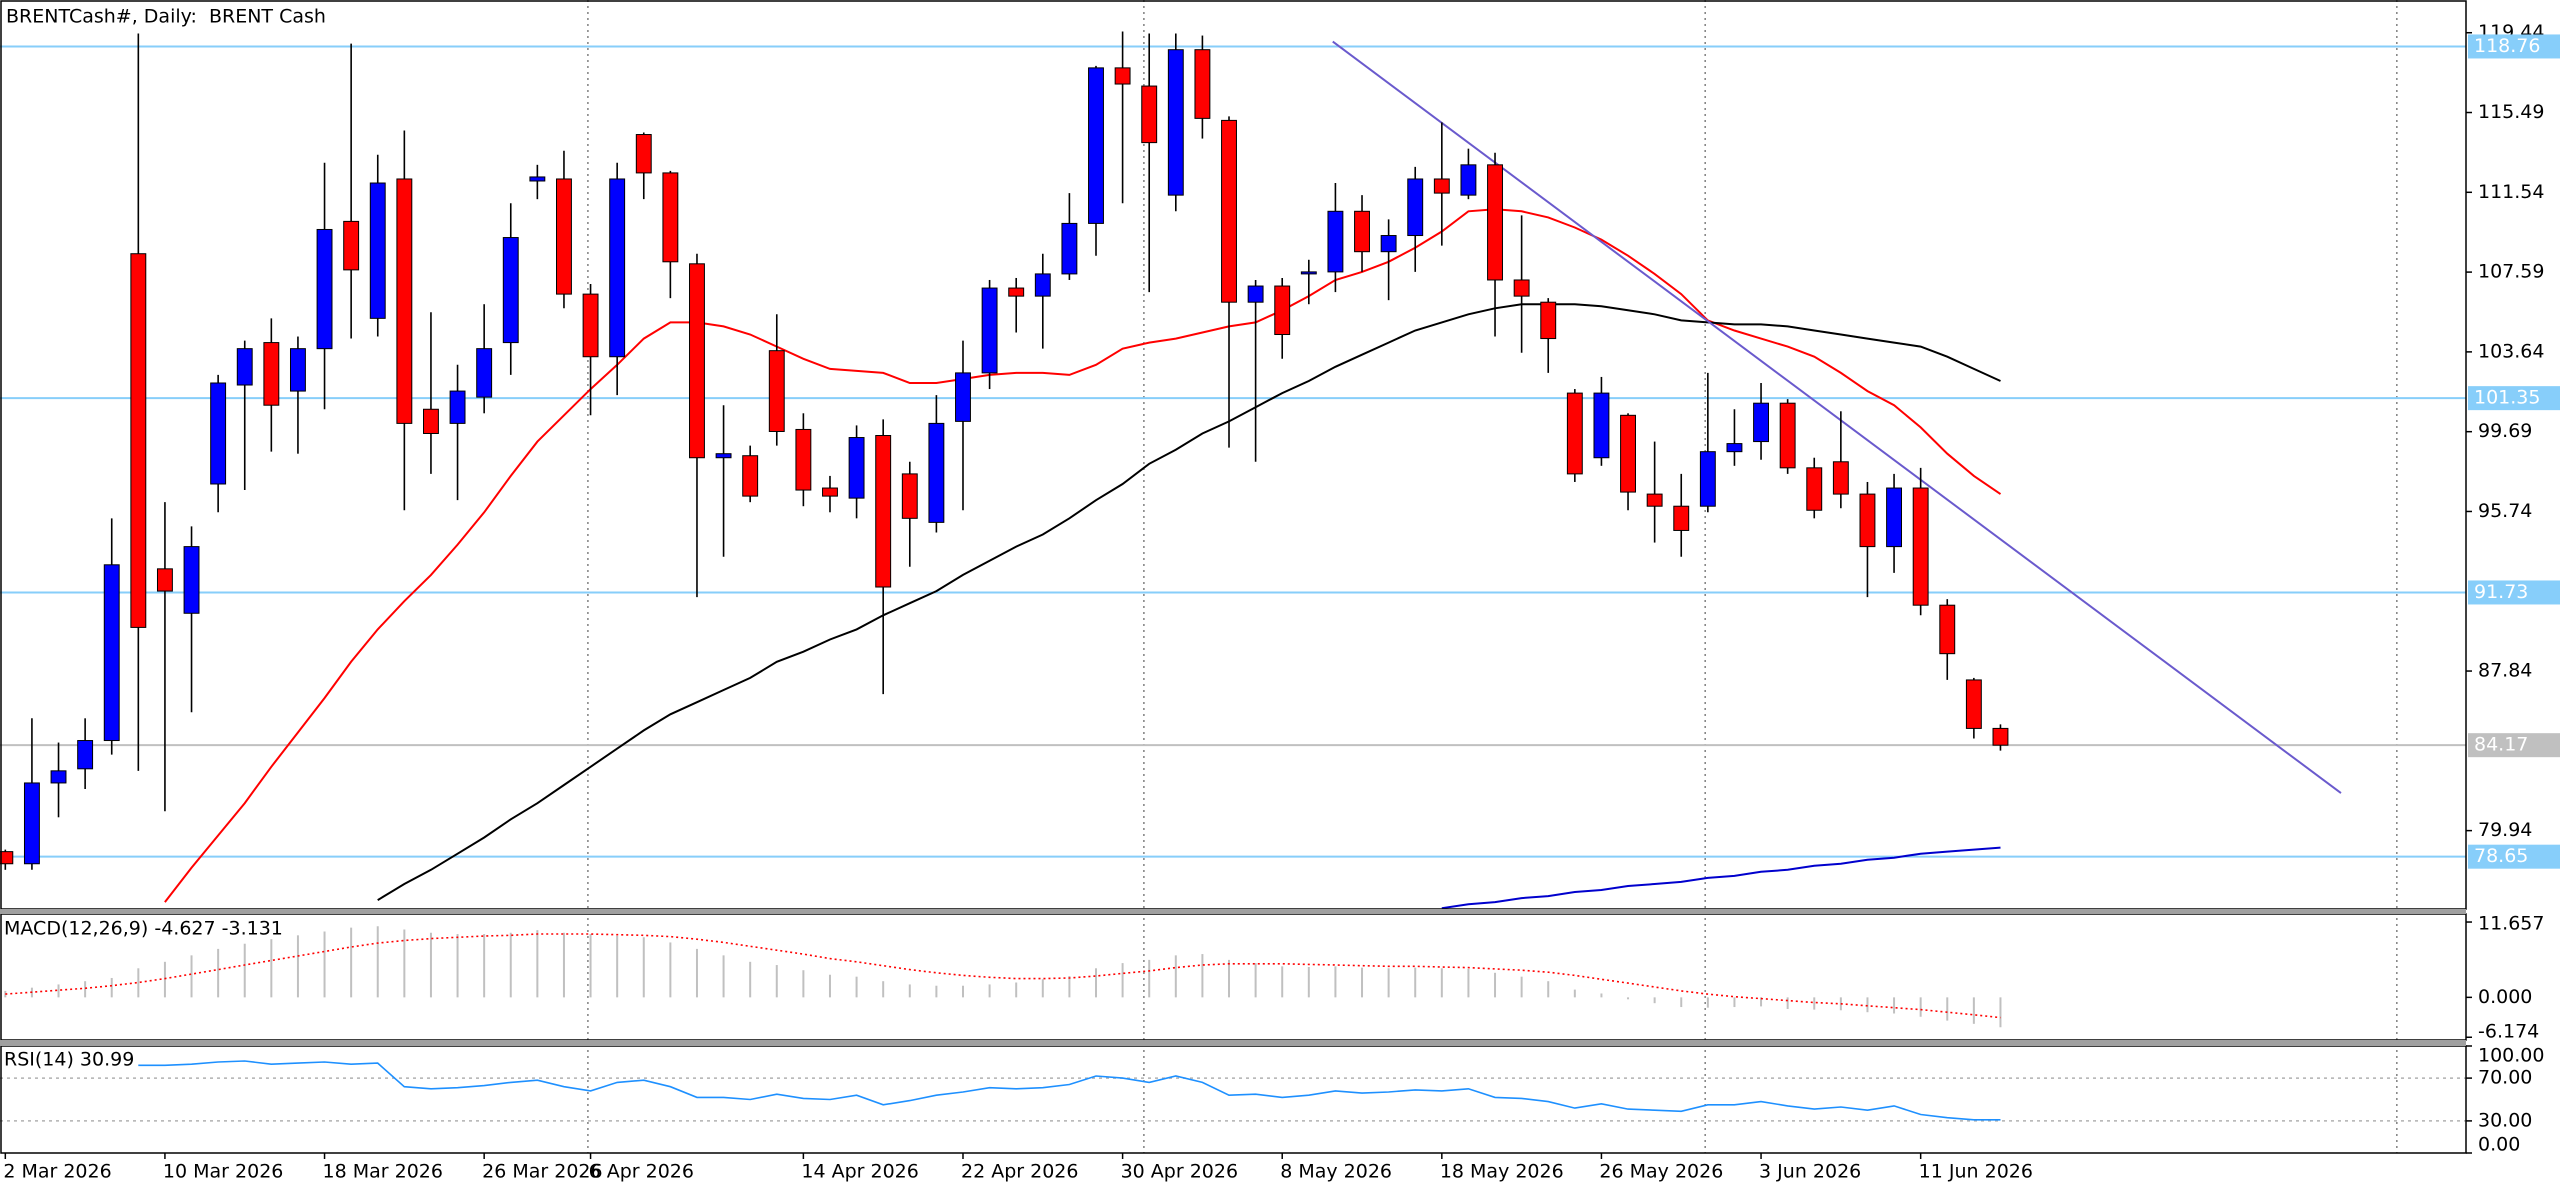 This screenshot has width=2560, height=1186. I want to click on level-label: 78.65, so click(2501, 856).